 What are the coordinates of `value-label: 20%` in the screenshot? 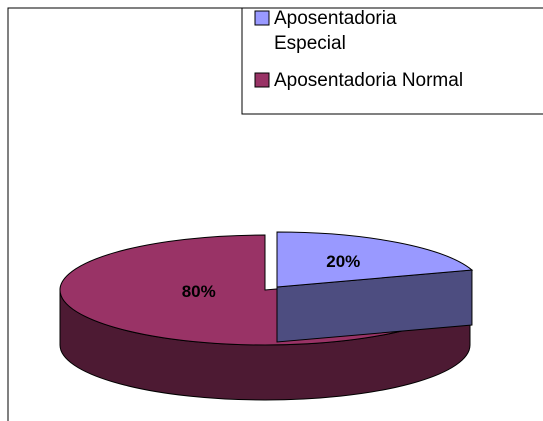 It's located at (343, 261).